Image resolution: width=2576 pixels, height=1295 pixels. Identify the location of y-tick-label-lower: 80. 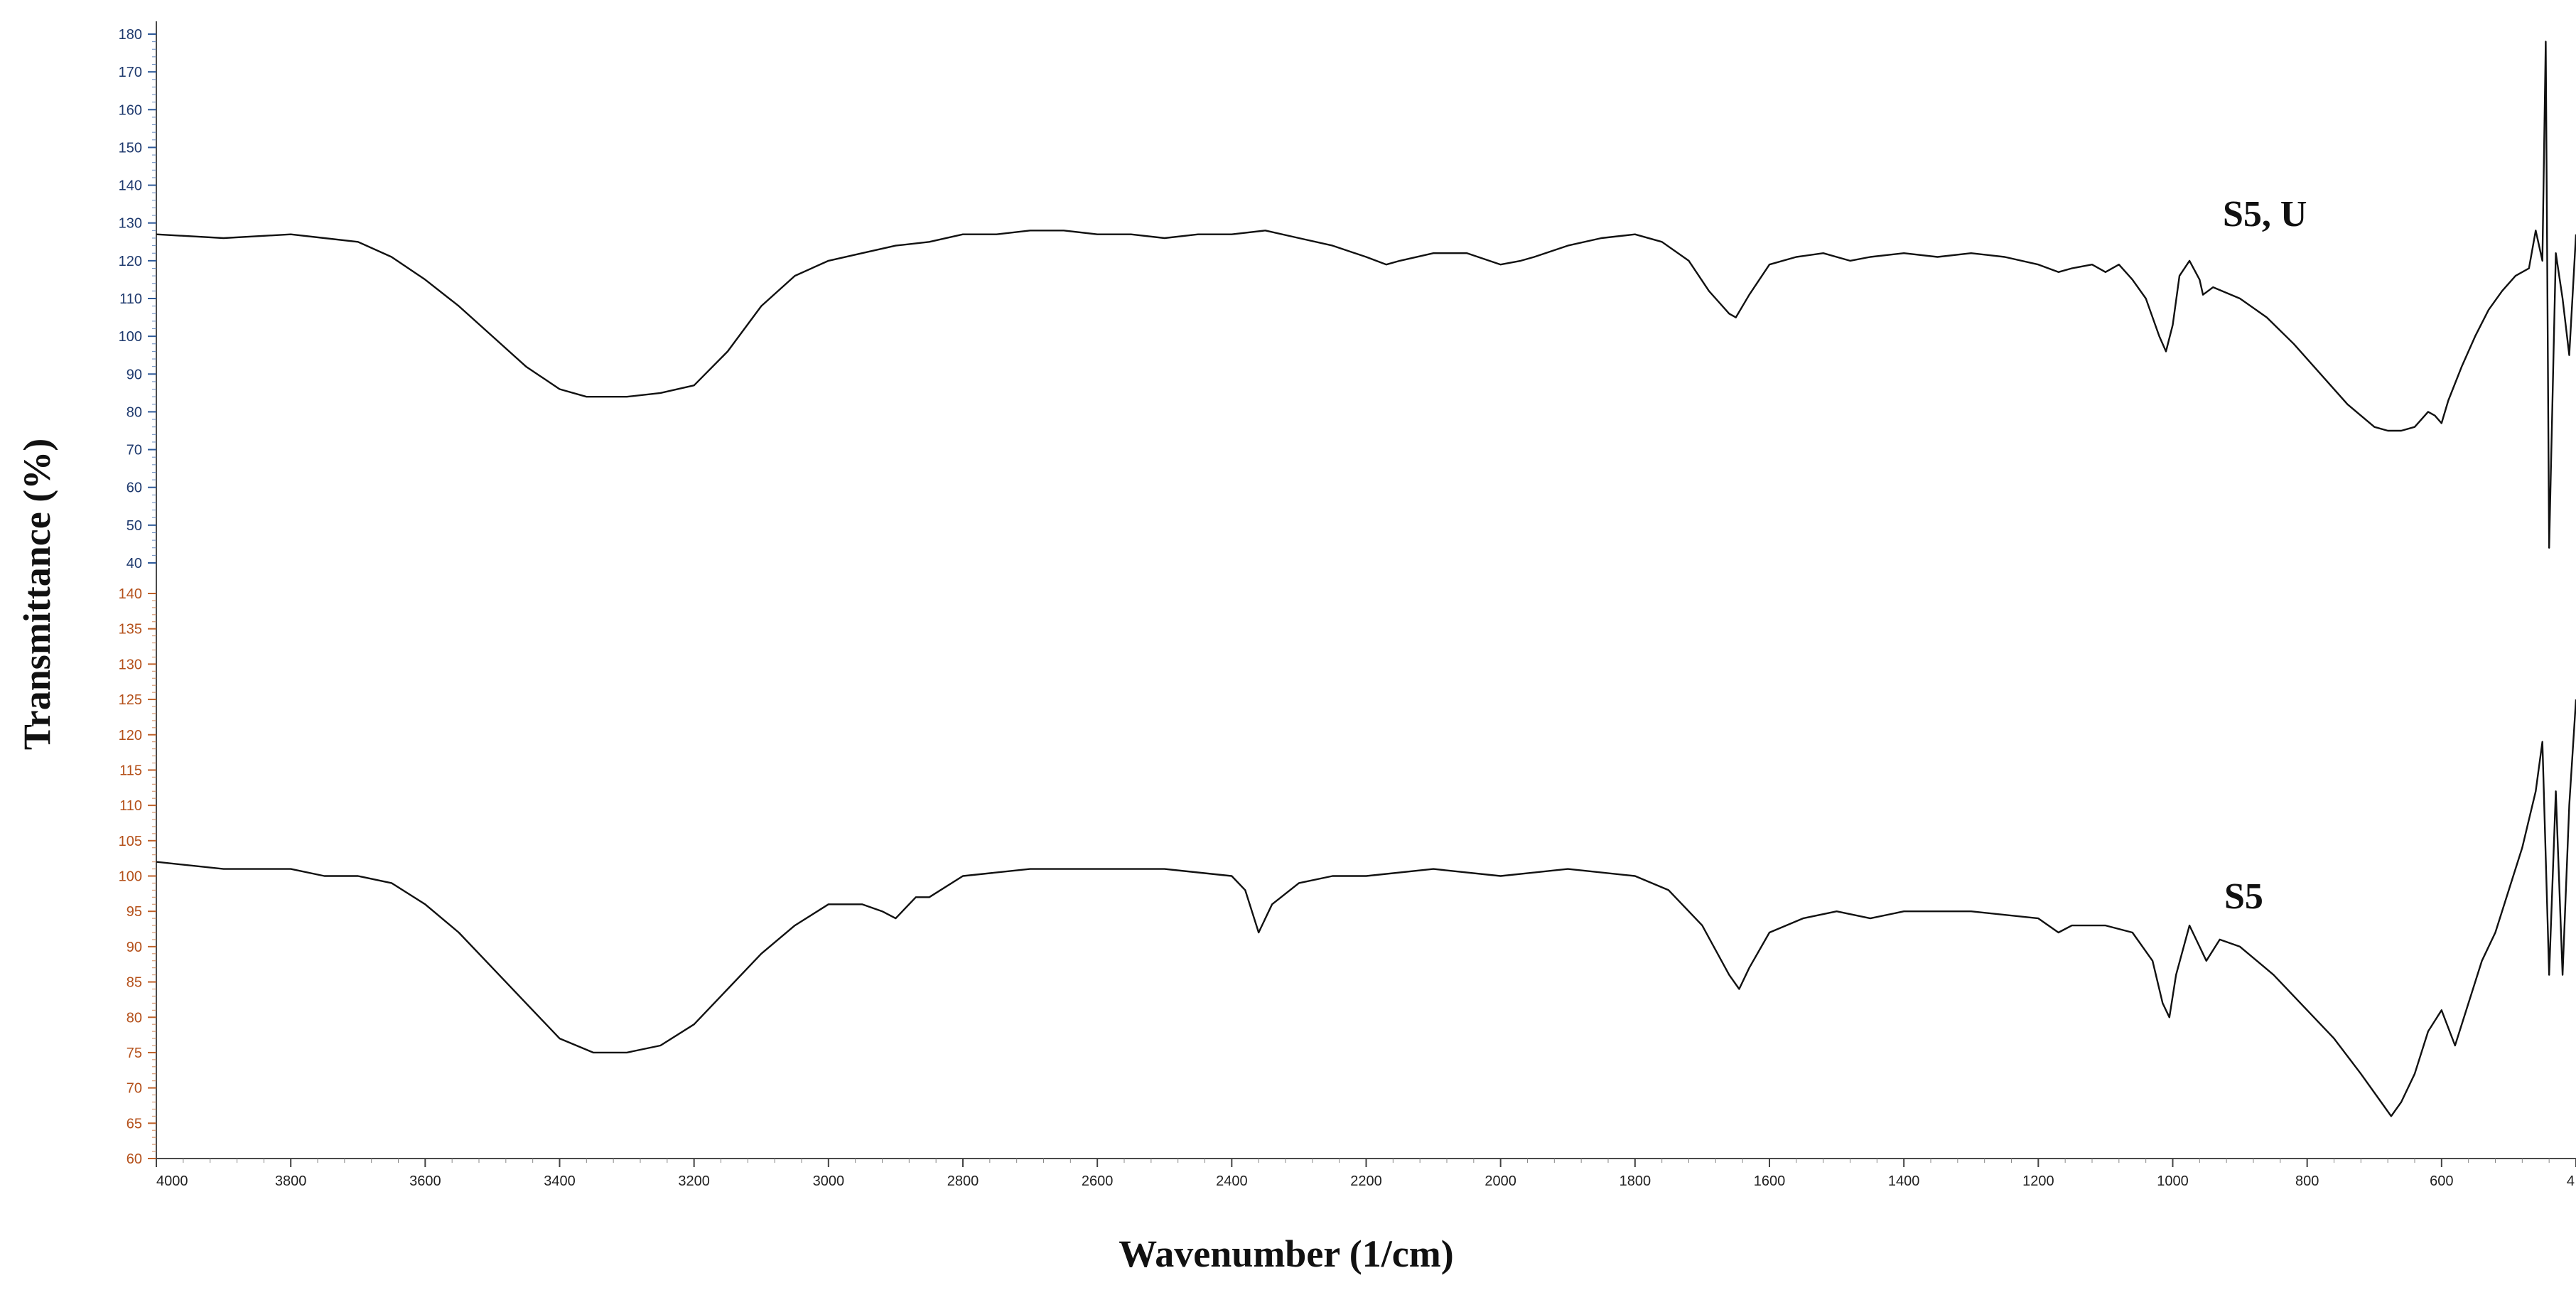
(134, 1018).